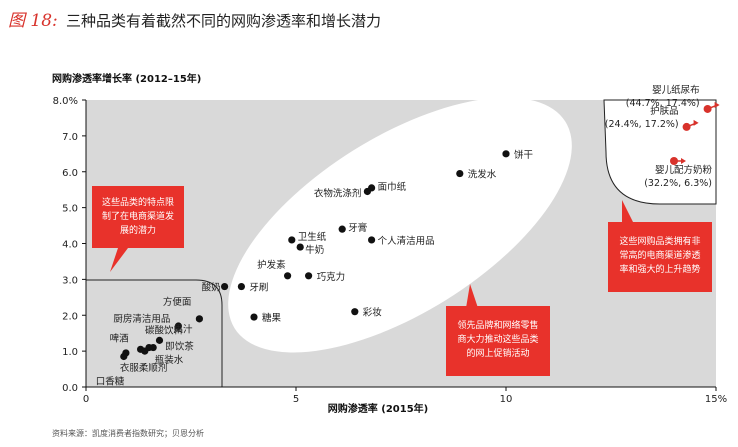  I want to click on callout-line: 常高的电商渠道渗透, so click(659, 255).